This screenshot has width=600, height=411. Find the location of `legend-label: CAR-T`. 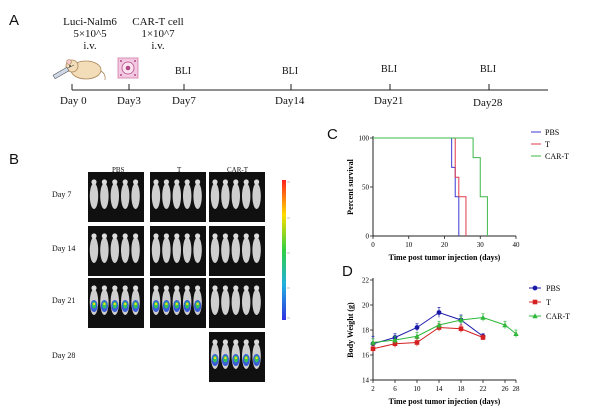

legend-label: CAR-T is located at coordinates (557, 156).